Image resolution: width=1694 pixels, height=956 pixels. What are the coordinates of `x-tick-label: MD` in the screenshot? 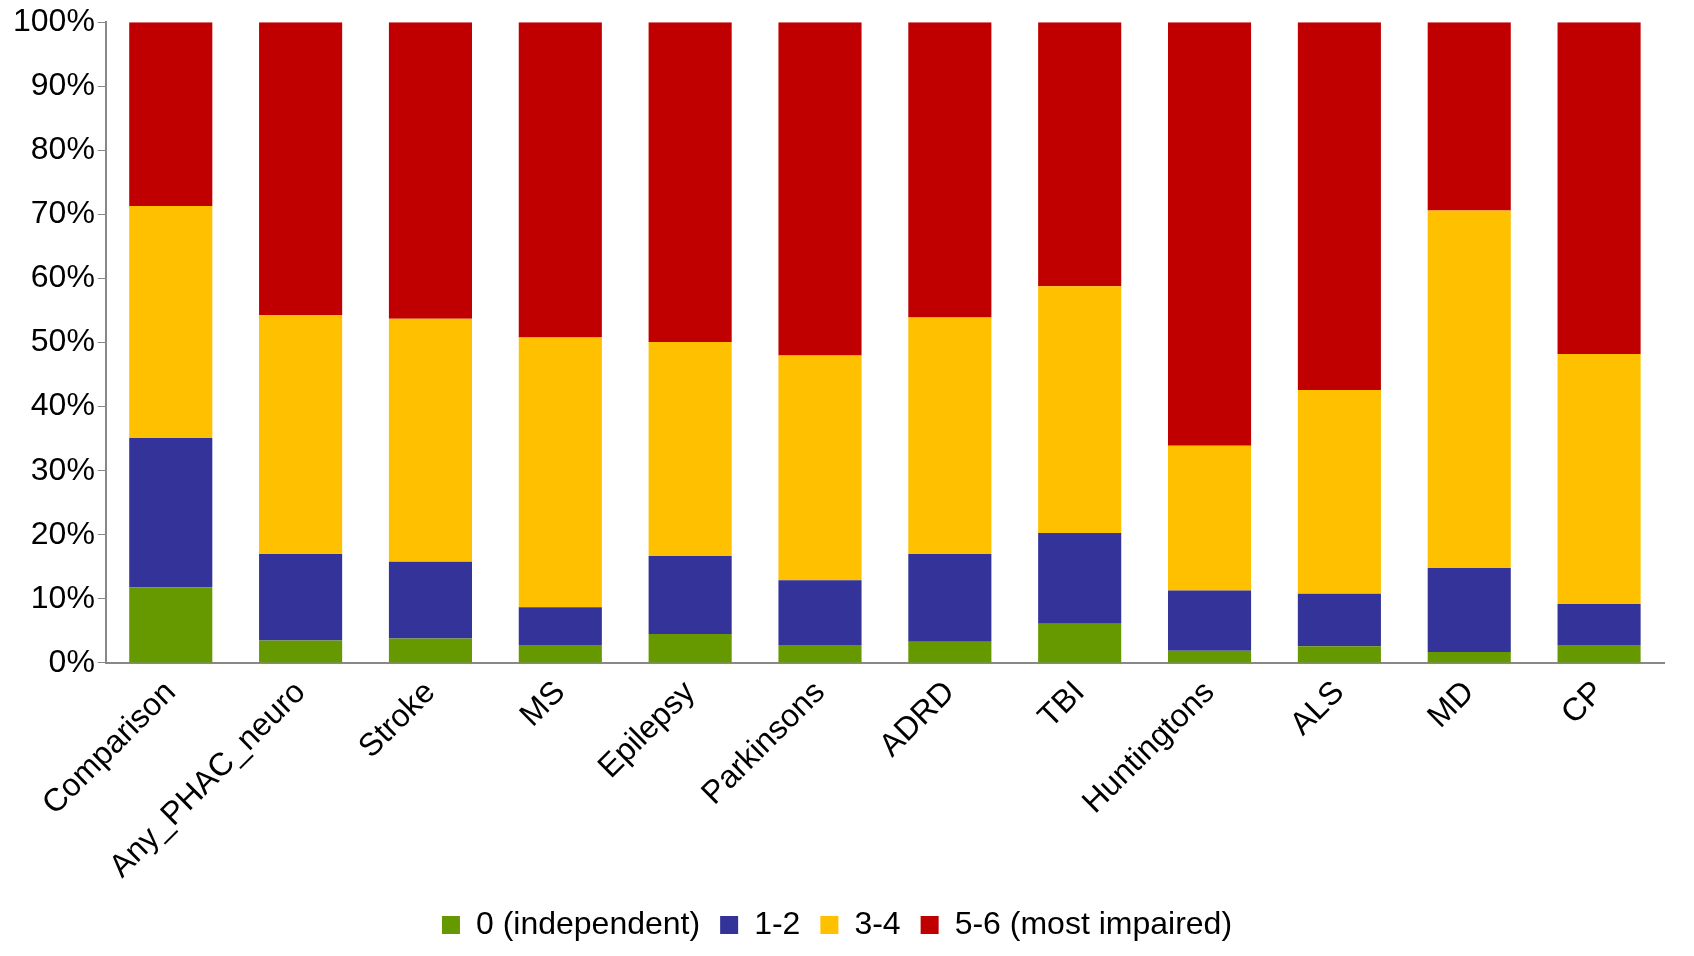 It's located at (1450, 703).